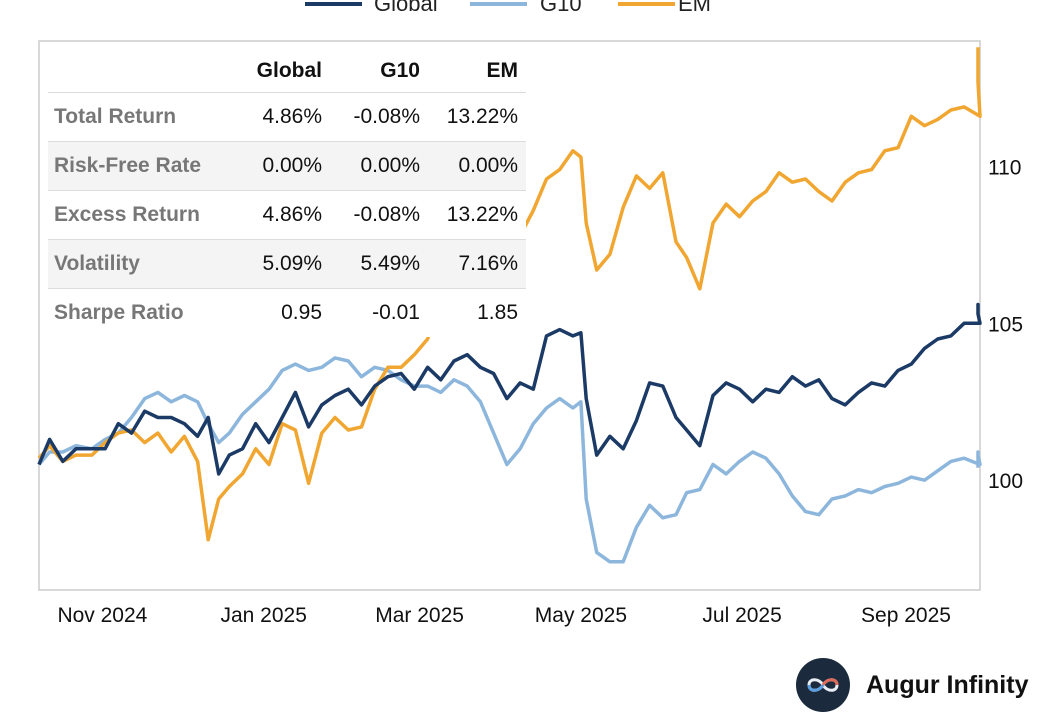 The image size is (1040, 712). What do you see at coordinates (145, 312) in the screenshot?
I see `stats-row-label: Sharpe Ratio` at bounding box center [145, 312].